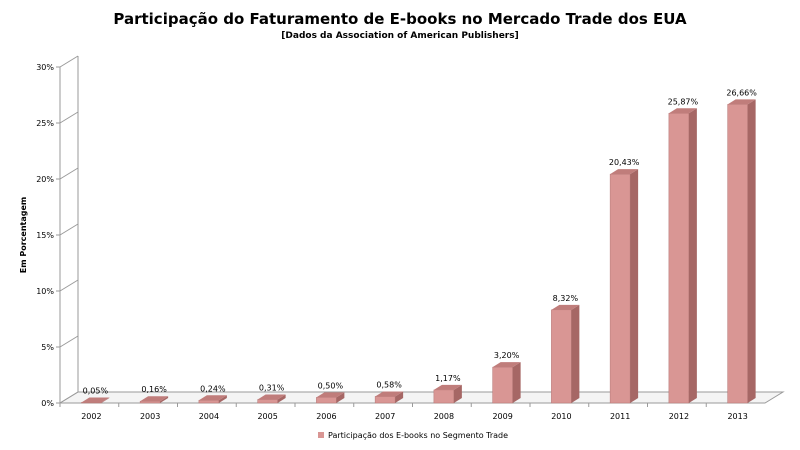 This screenshot has height=450, width=800. I want to click on y-tick-label: 0%, so click(47, 403).